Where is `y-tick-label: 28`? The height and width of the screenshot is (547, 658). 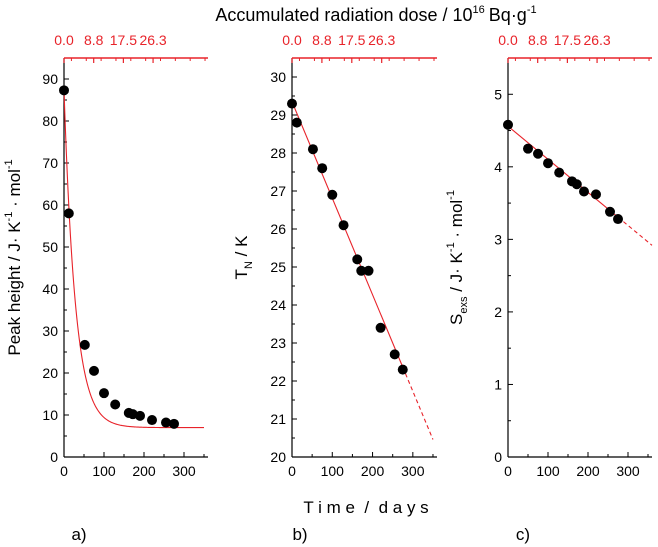 y-tick-label: 28 is located at coordinates (278, 153).